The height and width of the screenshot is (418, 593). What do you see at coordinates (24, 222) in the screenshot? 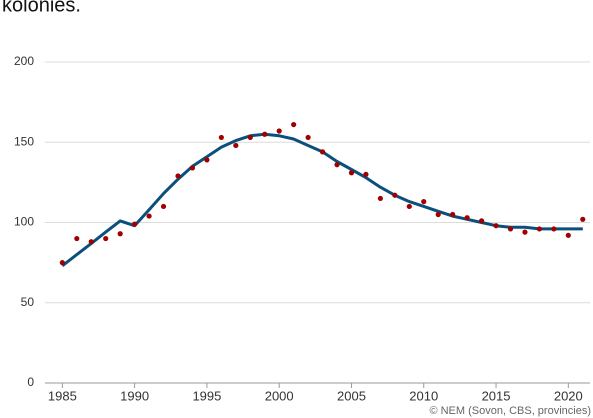
I see `y-tick-label: 100` at bounding box center [24, 222].